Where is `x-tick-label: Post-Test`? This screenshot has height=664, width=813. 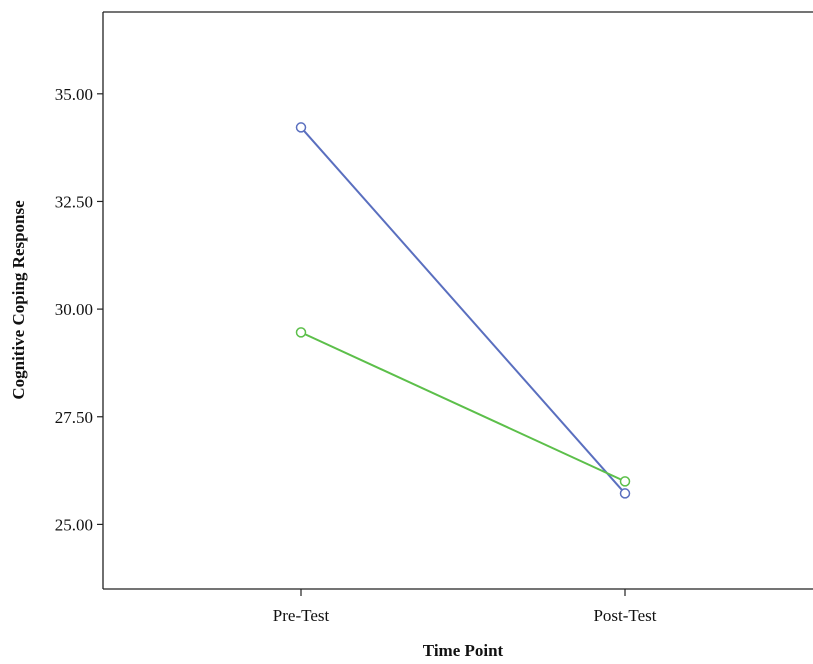 x-tick-label: Post-Test is located at coordinates (624, 615).